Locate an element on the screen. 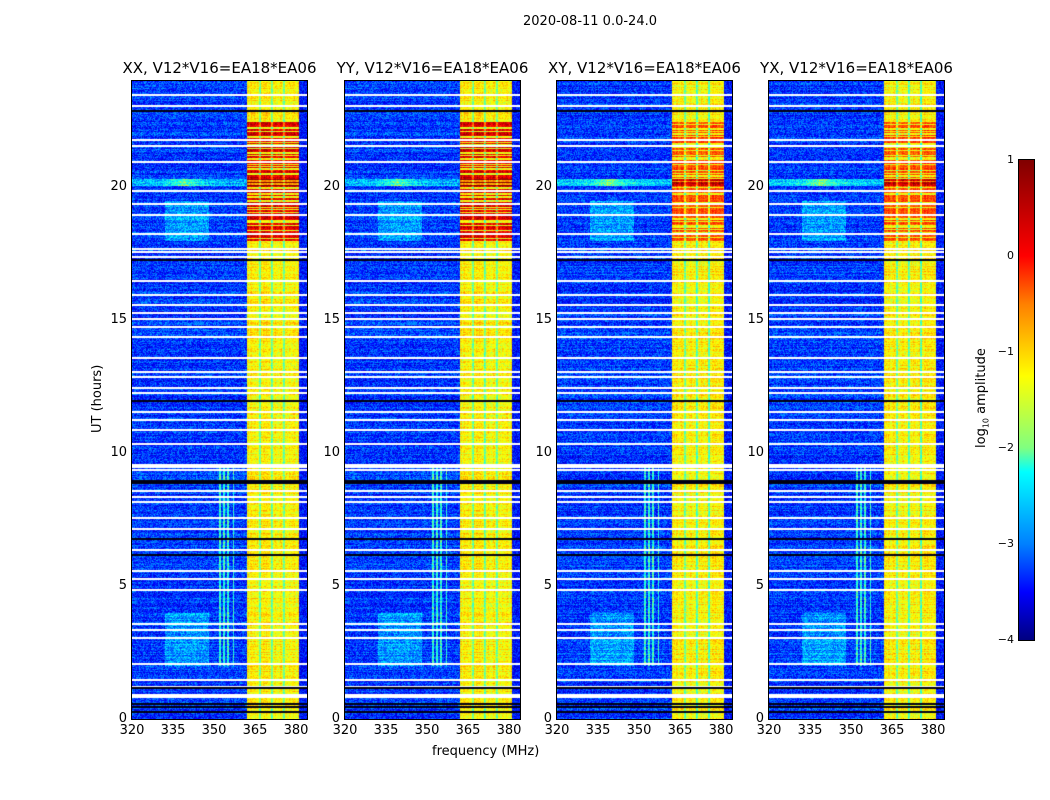  panel-title: YX, V12*V16=EA18*EA06 is located at coordinates (856, 68).